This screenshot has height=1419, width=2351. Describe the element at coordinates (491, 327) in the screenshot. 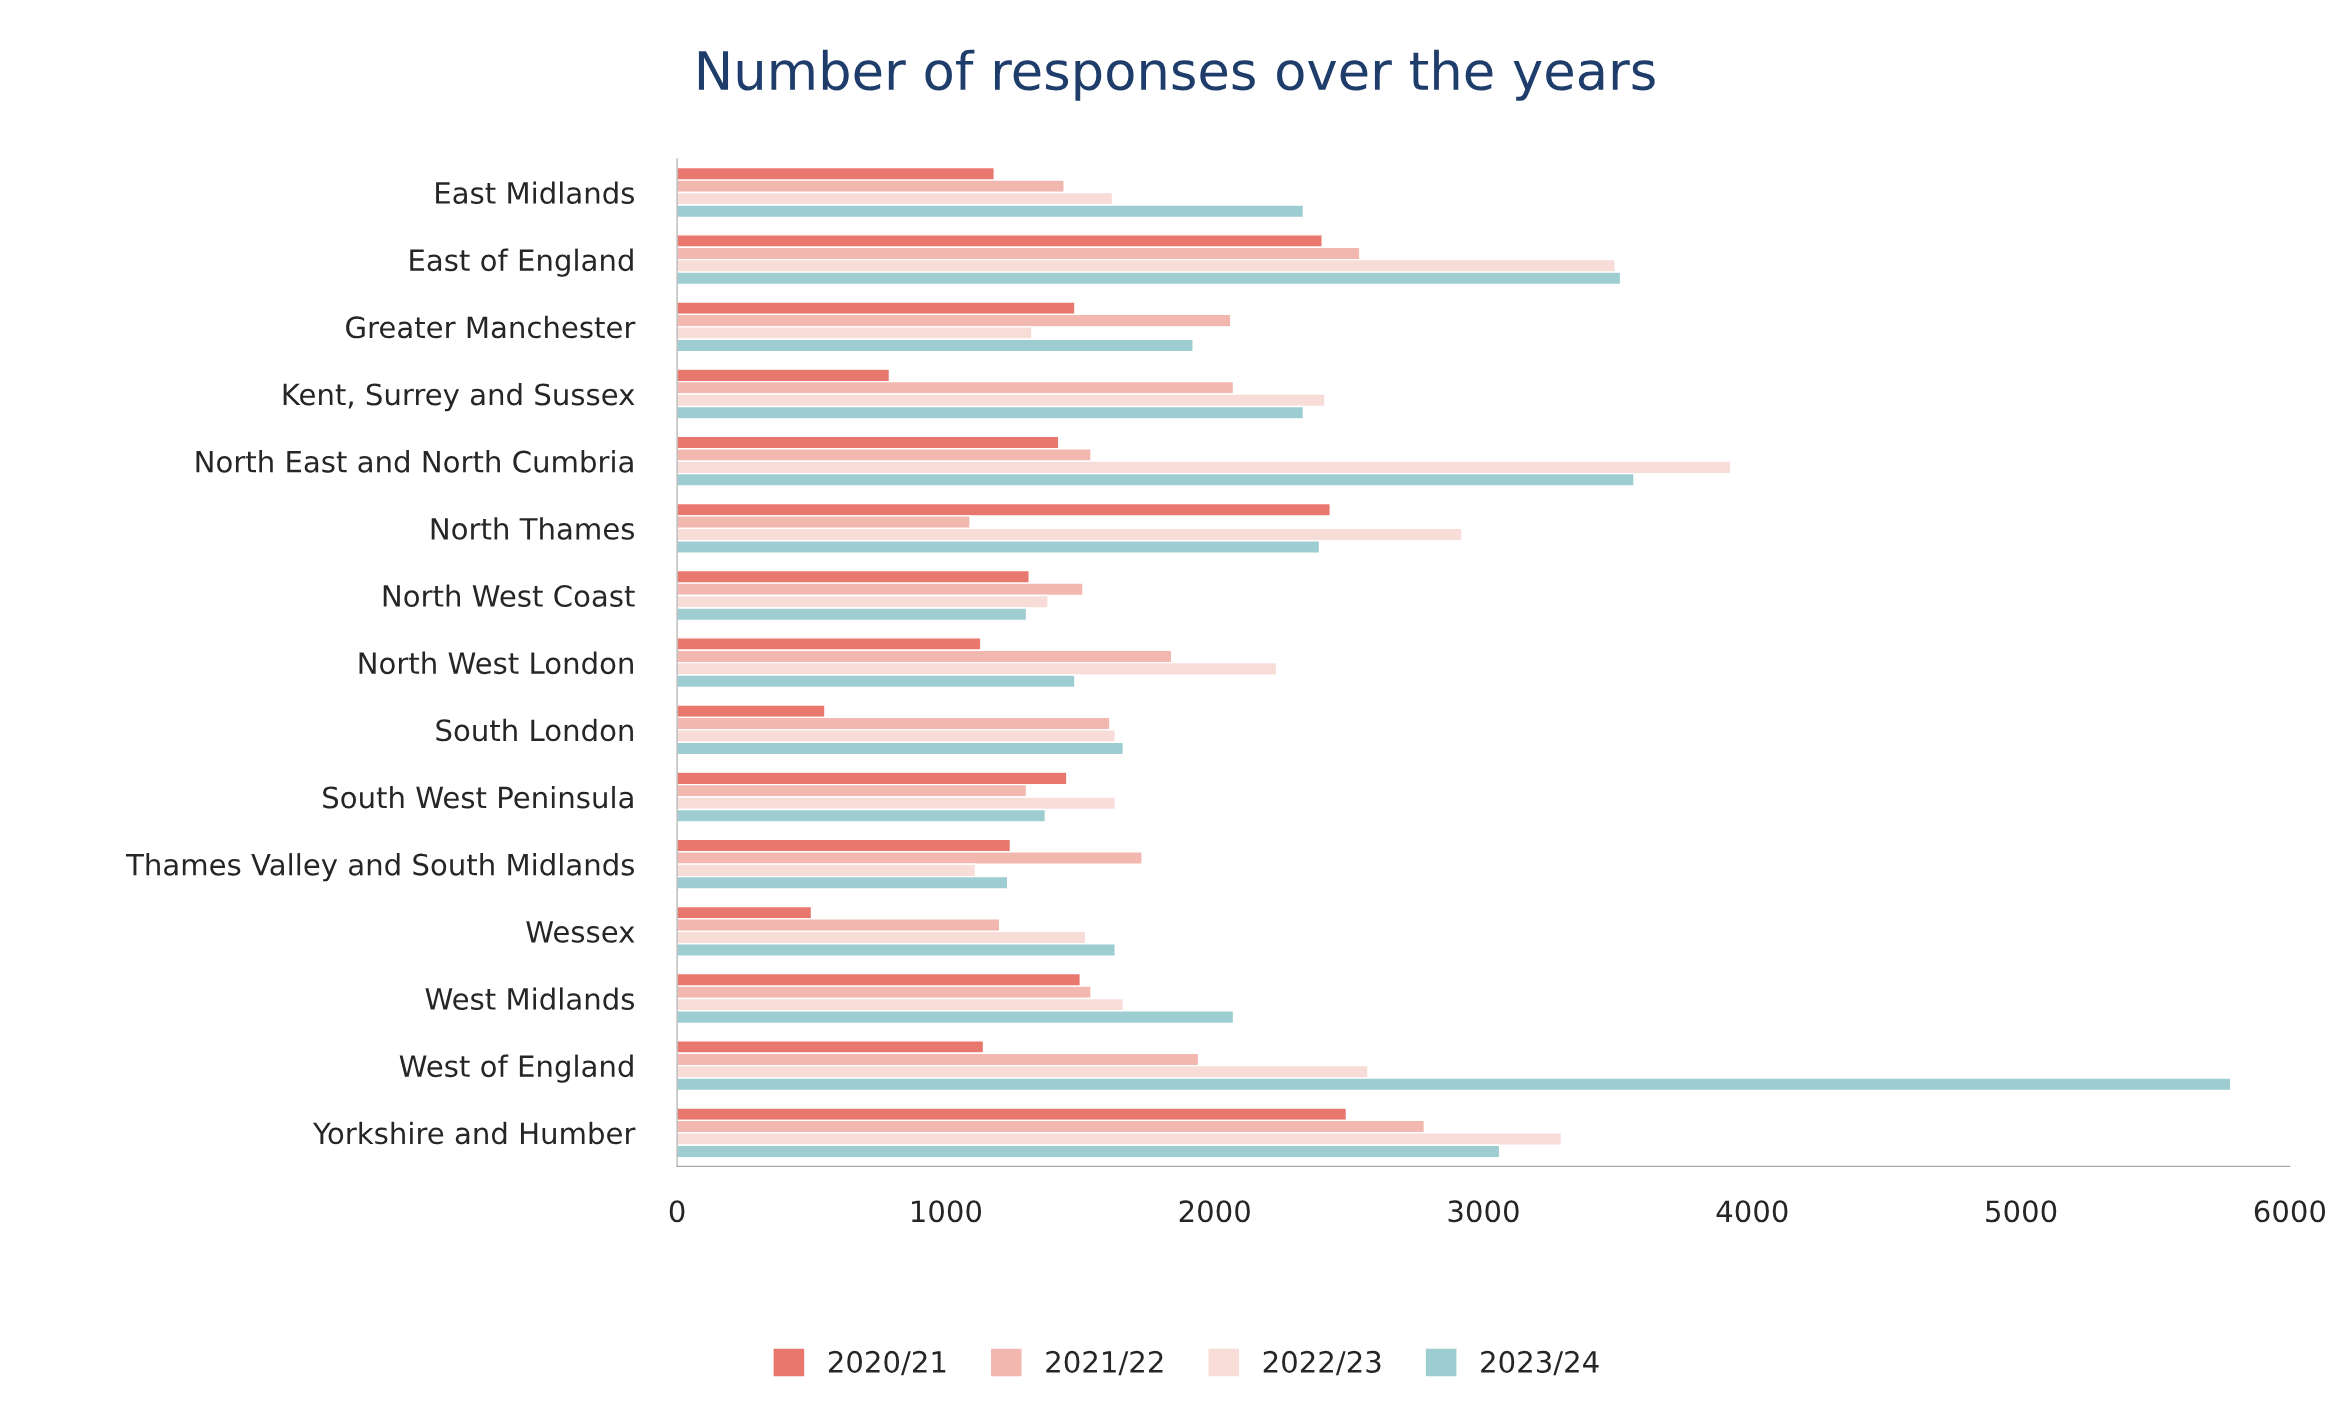

I see `y-tick-label: Greater Manchester` at that location.